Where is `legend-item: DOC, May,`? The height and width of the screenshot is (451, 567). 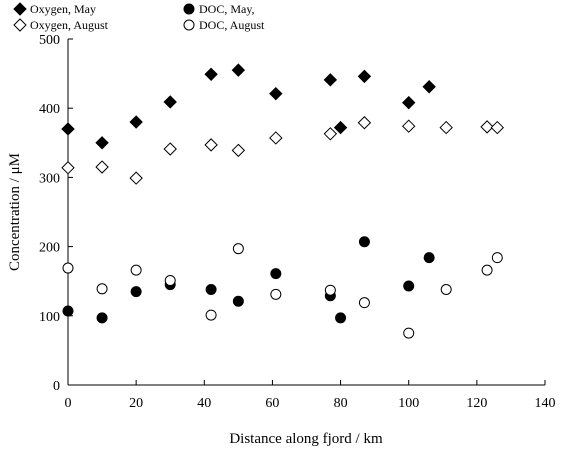
legend-item: DOC, May, is located at coordinates (219, 9).